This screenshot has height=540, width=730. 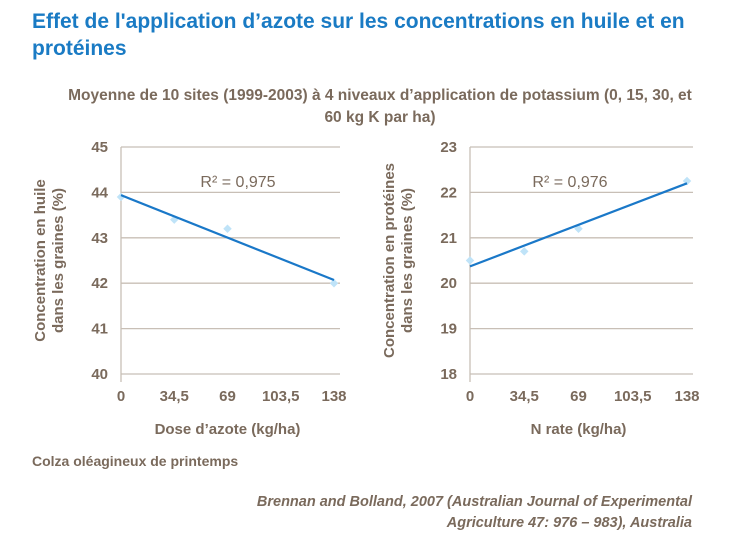 I want to click on y-tick-label: 20, so click(x=448, y=283).